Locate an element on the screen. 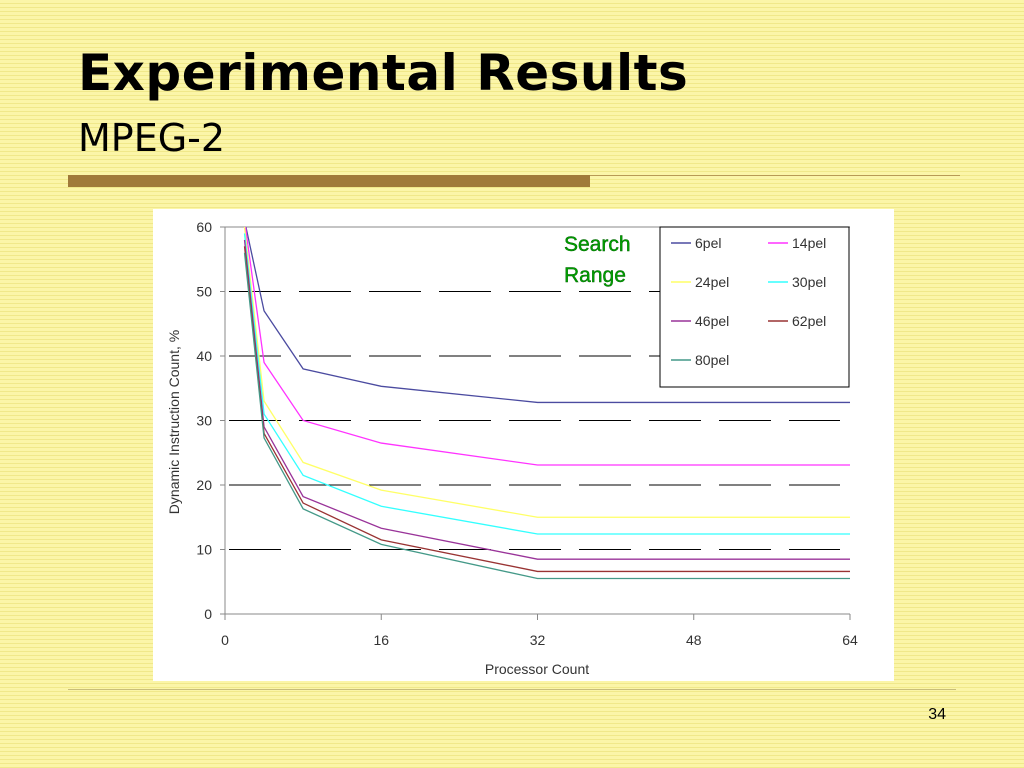 This screenshot has height=768, width=1024. title-divider-thick is located at coordinates (329, 181).